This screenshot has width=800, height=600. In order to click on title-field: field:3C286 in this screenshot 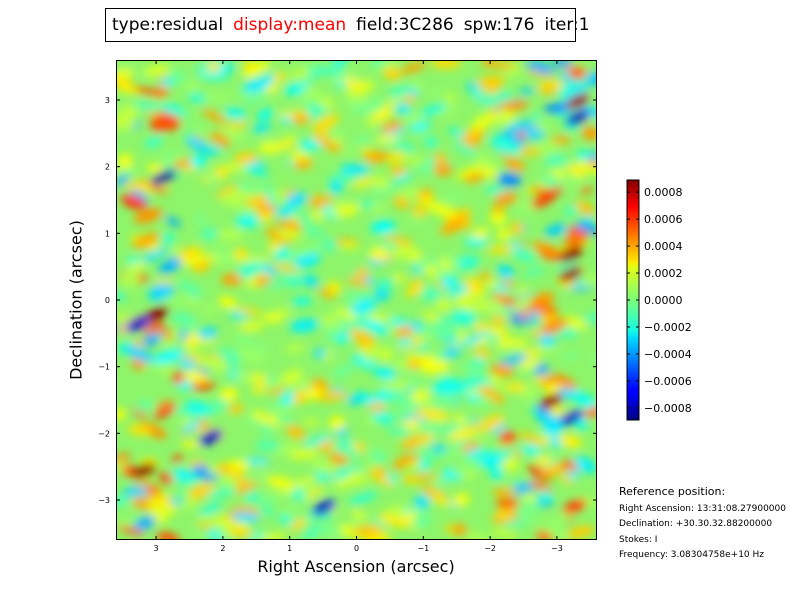, I will do `click(405, 25)`.